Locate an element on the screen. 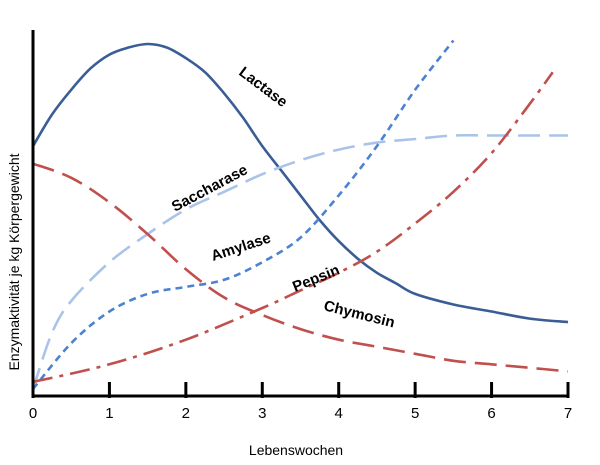  x-tick-label-5: 5 is located at coordinates (415, 413).